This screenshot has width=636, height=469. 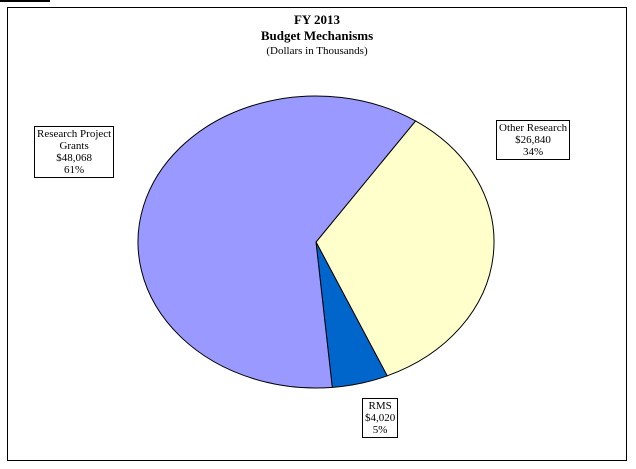 I want to click on chart-units-note: (Dollars in Thousands), so click(x=317, y=51).